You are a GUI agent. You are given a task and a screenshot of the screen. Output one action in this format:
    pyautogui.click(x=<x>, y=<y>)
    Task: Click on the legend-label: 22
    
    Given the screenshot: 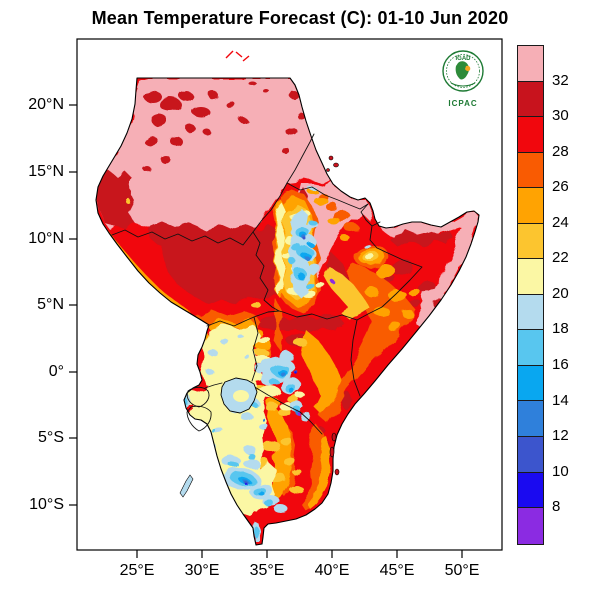 What is the action you would take?
    pyautogui.click(x=560, y=258)
    